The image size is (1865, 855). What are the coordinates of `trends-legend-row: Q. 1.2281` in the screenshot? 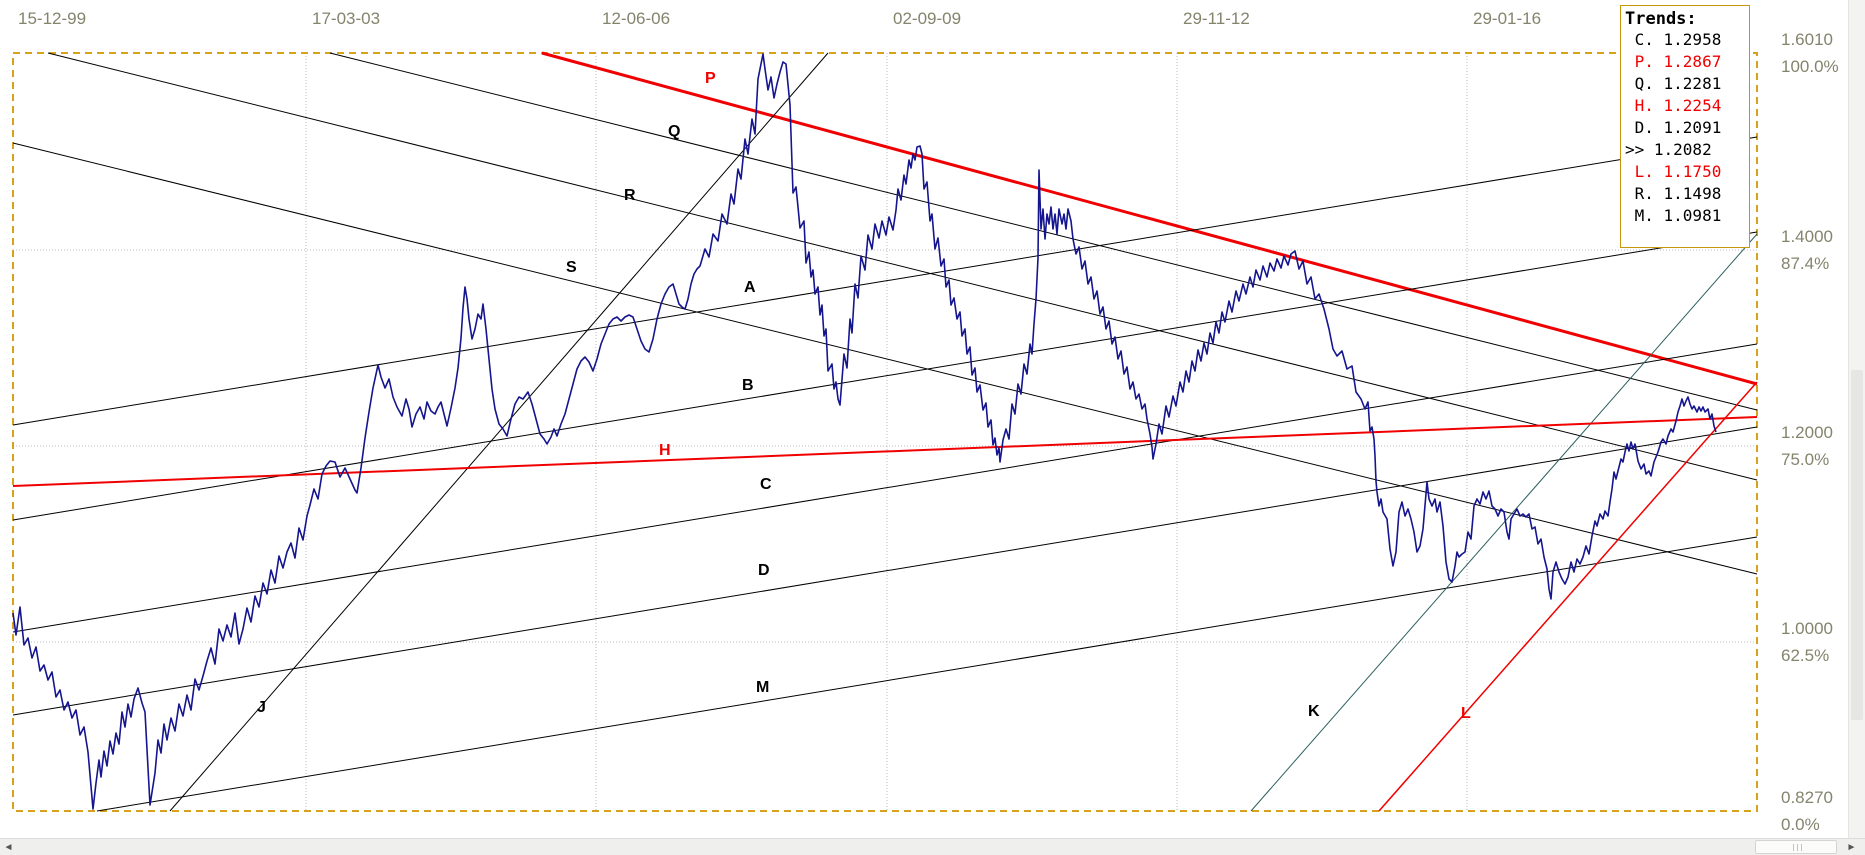 It's located at (1673, 83).